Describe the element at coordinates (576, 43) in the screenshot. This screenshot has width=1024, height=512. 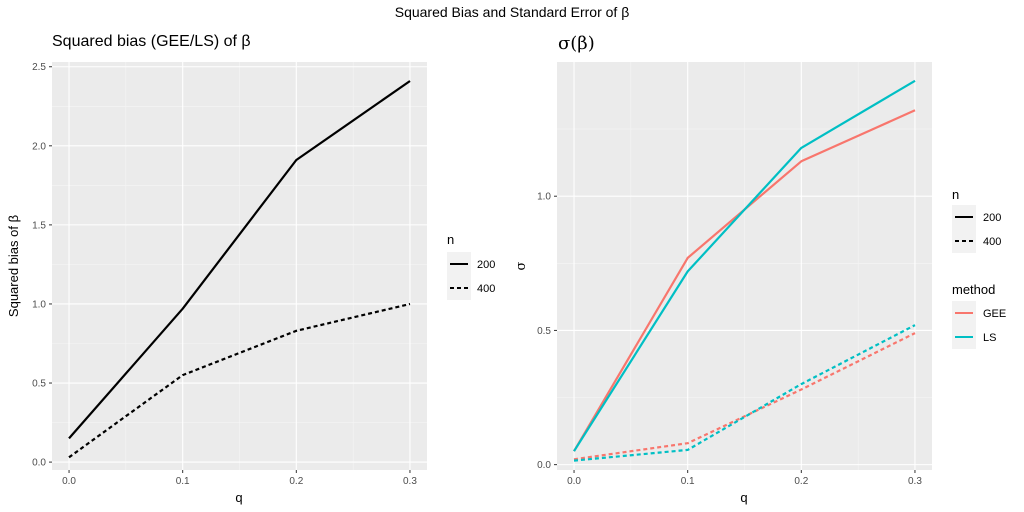
I see `sigma-chart-title: σ(β)` at that location.